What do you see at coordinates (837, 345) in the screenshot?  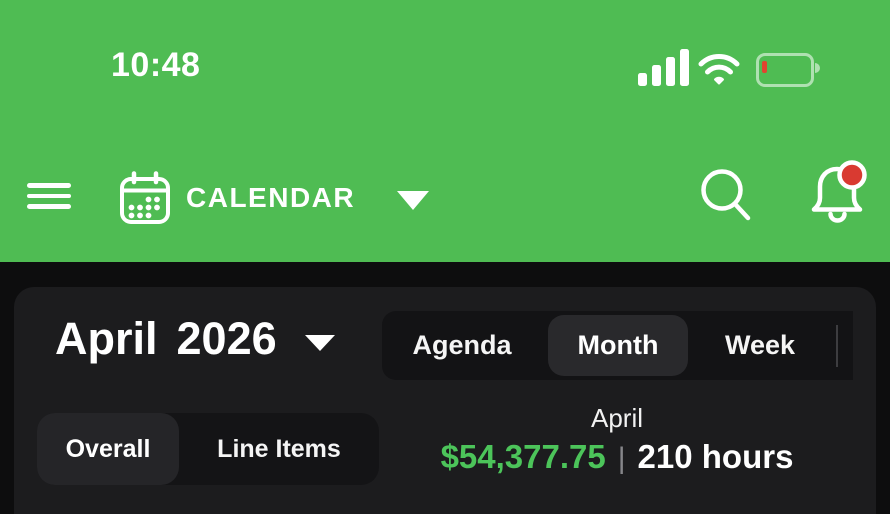 I see `tabs-divider` at bounding box center [837, 345].